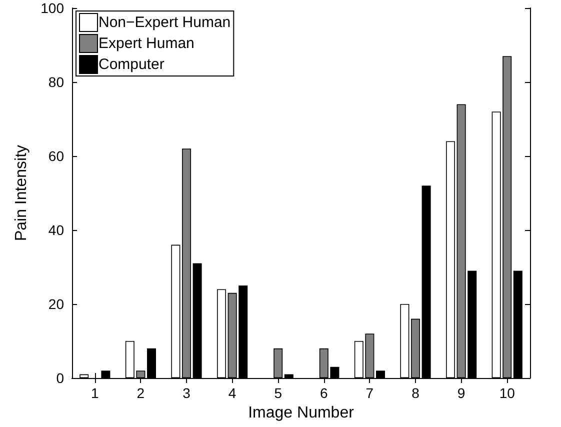  I want to click on y-tick-label: 80, so click(56, 82).